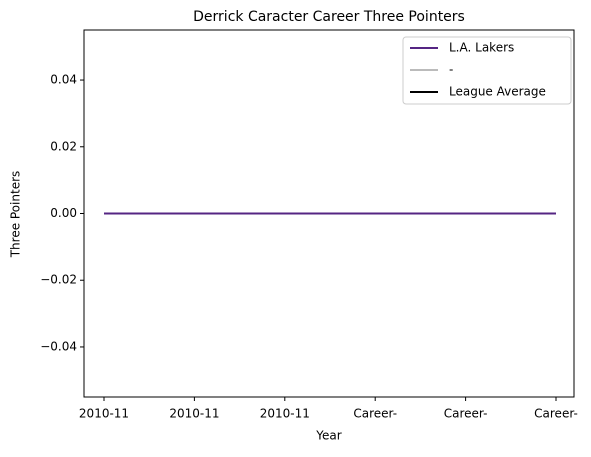  What do you see at coordinates (497, 92) in the screenshot?
I see `legend-label: League Average` at bounding box center [497, 92].